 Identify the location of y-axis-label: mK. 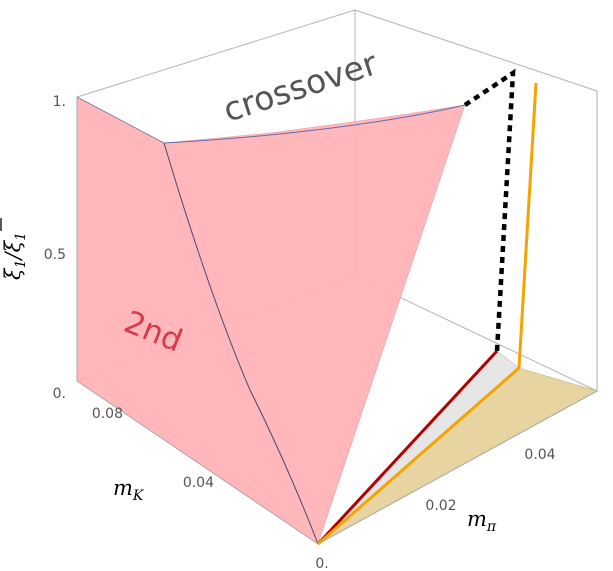
(129, 490).